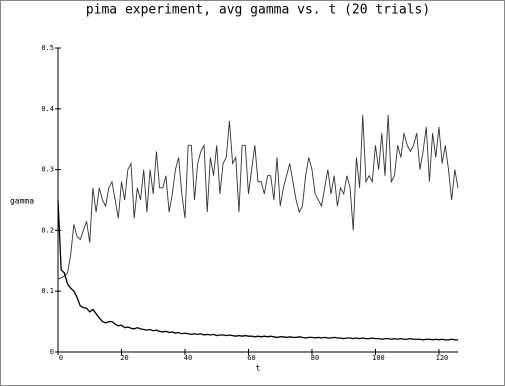 The image size is (505, 386). Describe the element at coordinates (188, 358) in the screenshot. I see `x-tick-label: 40` at that location.